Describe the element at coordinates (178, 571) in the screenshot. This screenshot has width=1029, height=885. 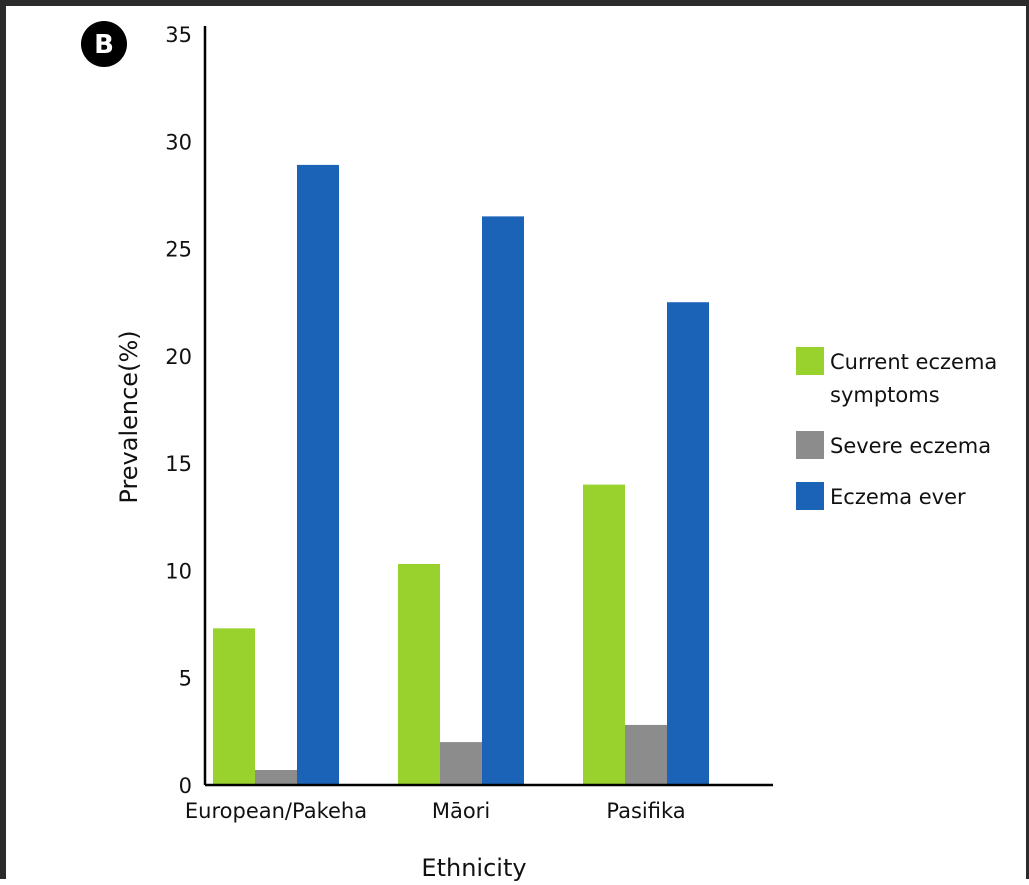
I see `y-tick-label-2: 10` at that location.